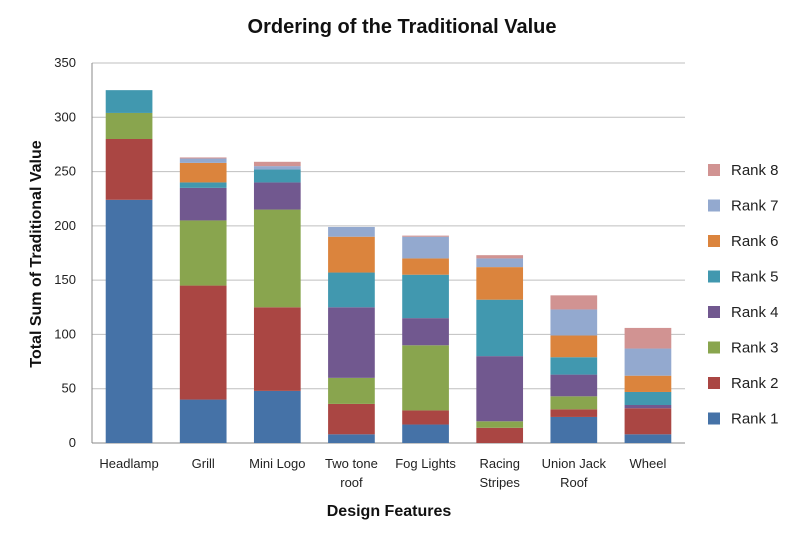 The image size is (800, 540). Describe the element at coordinates (574, 482) in the screenshot. I see `x-tick-label-line: Roof` at that location.